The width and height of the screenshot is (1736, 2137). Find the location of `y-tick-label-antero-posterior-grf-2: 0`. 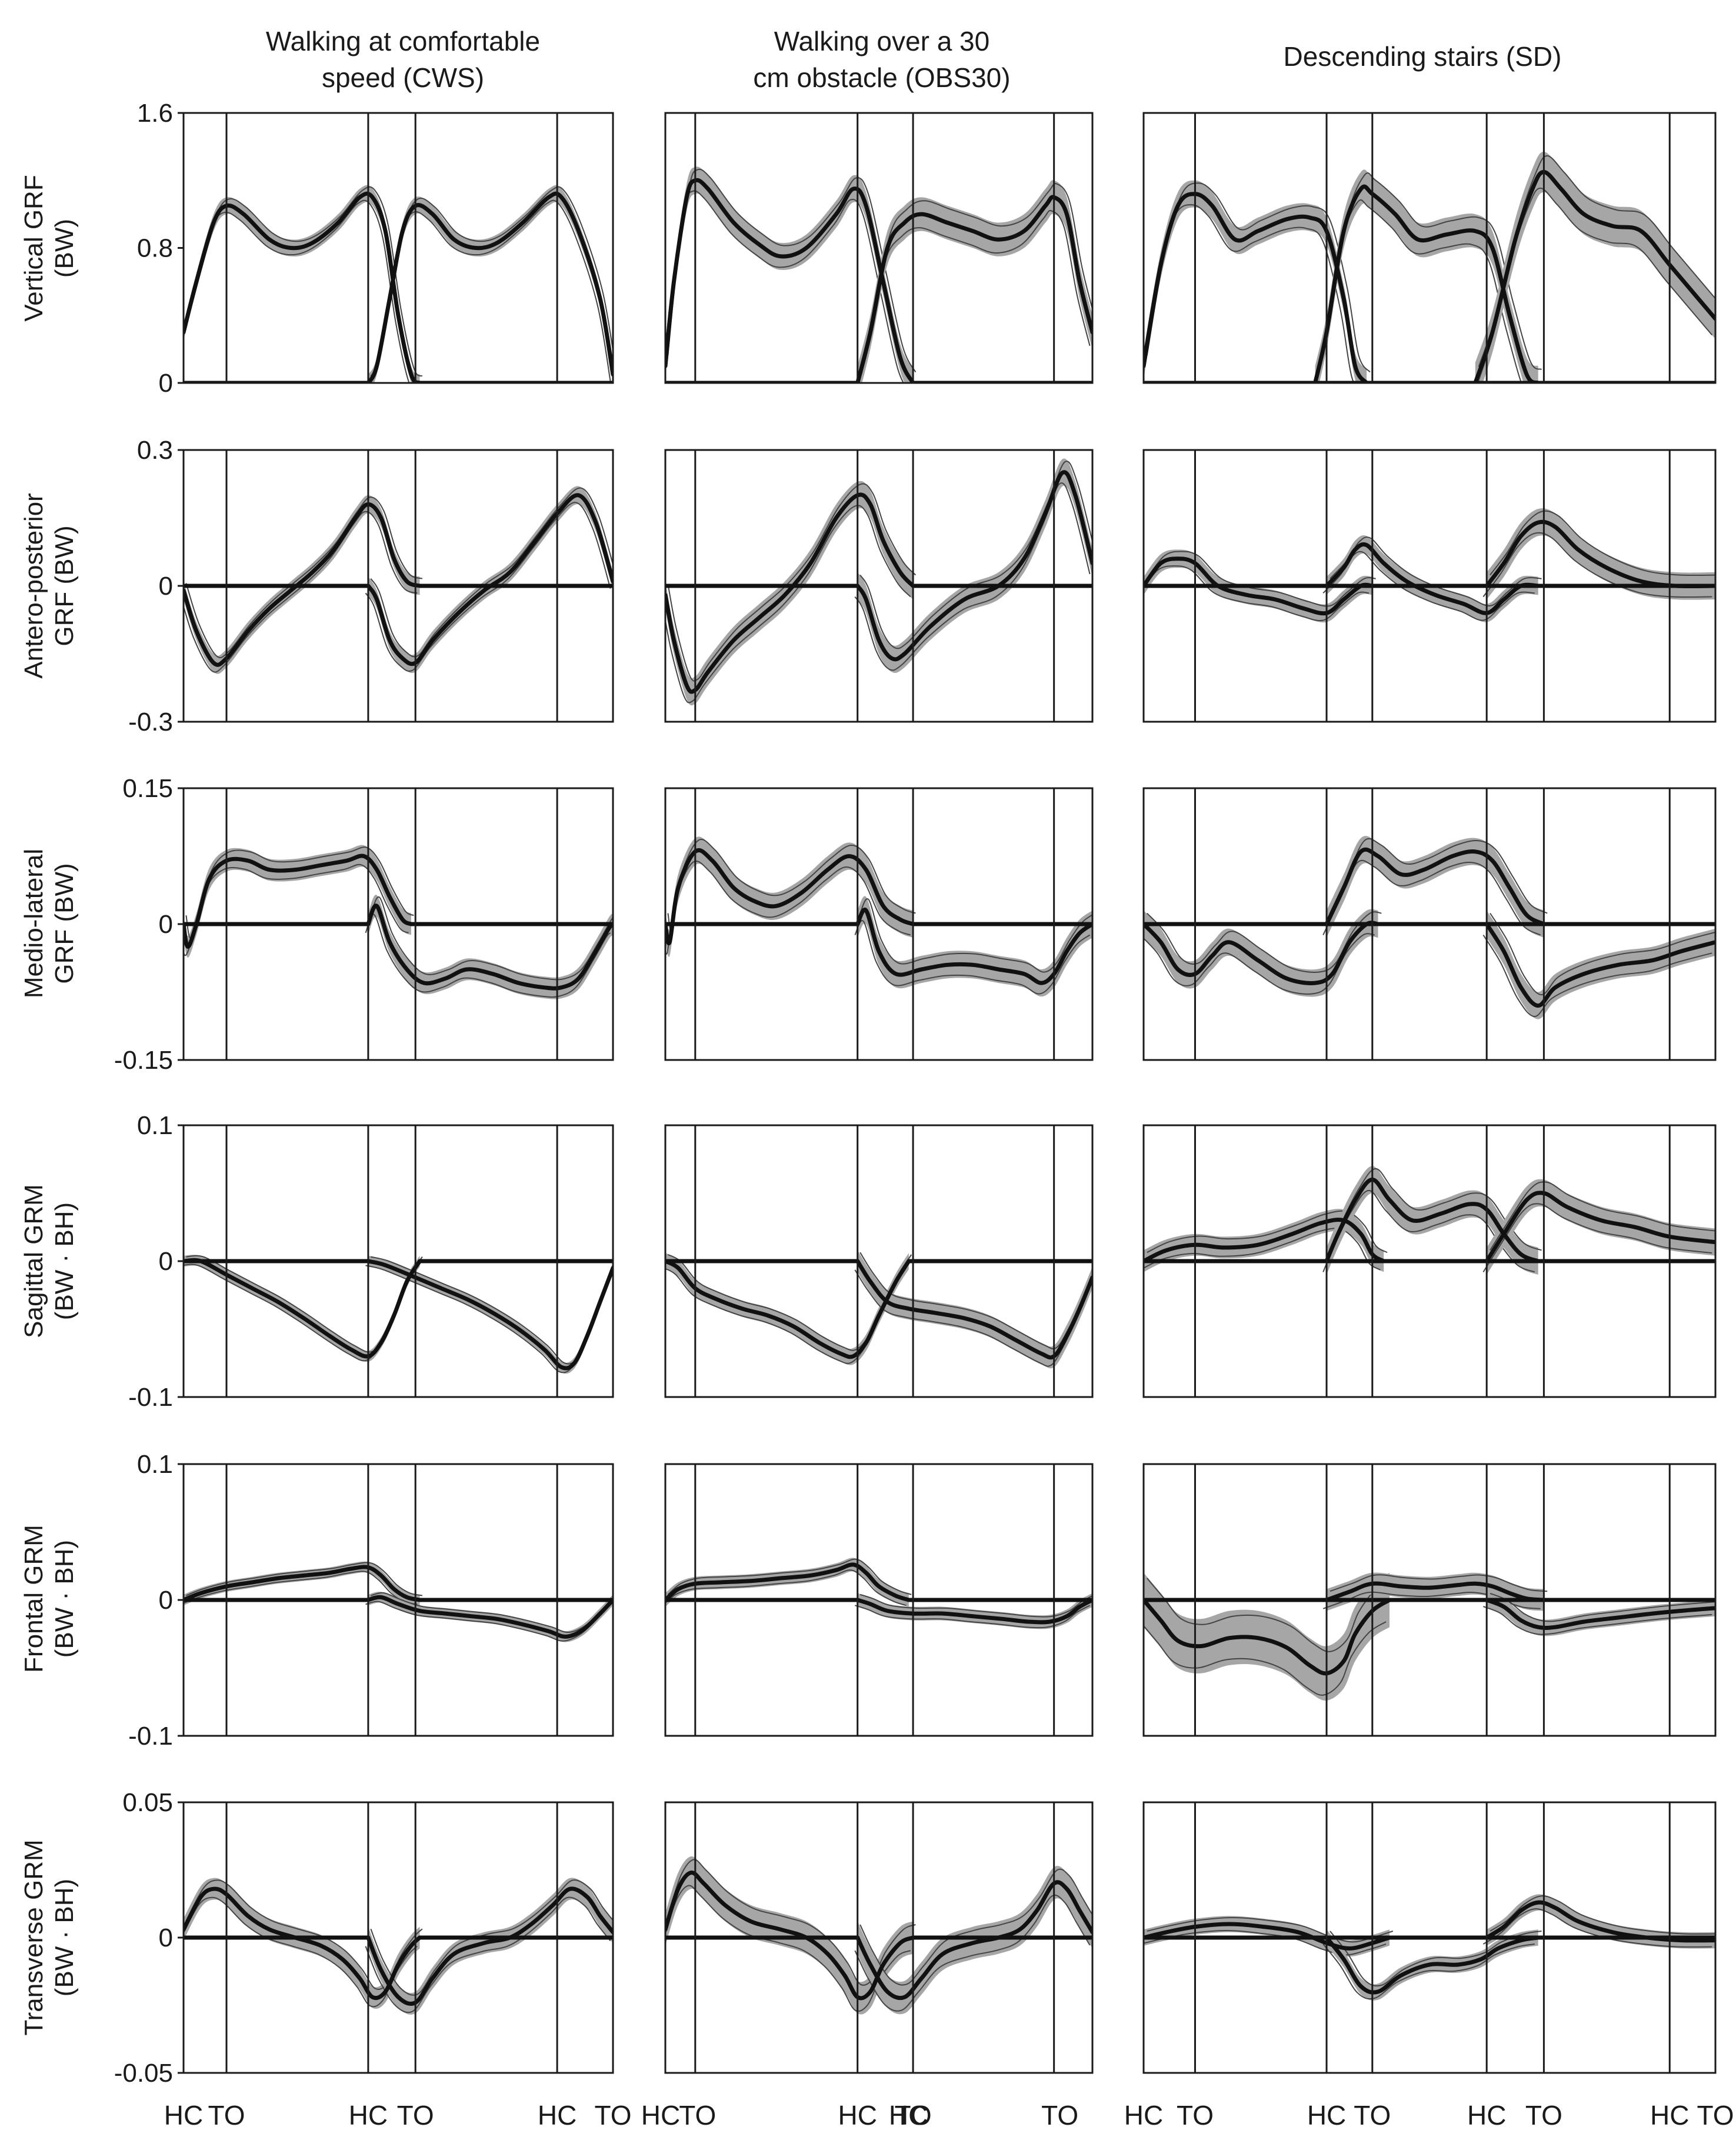

y-tick-label-antero-posterior-grf-2: 0 is located at coordinates (166, 586).